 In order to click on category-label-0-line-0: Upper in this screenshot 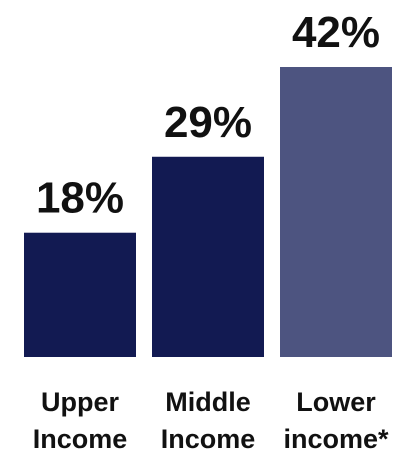, I will do `click(80, 402)`.